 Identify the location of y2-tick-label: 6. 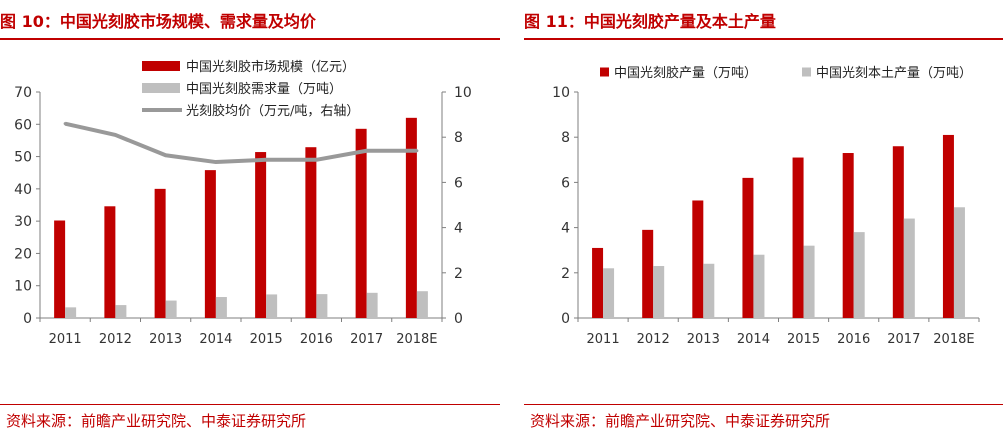
(458, 183).